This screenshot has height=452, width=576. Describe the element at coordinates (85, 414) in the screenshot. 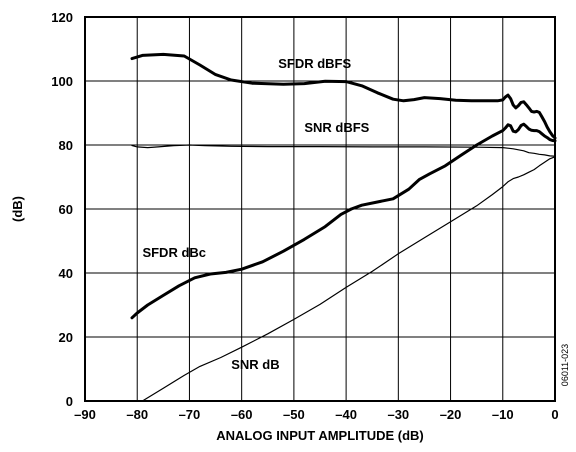

I see `x-tick-label: –90` at that location.